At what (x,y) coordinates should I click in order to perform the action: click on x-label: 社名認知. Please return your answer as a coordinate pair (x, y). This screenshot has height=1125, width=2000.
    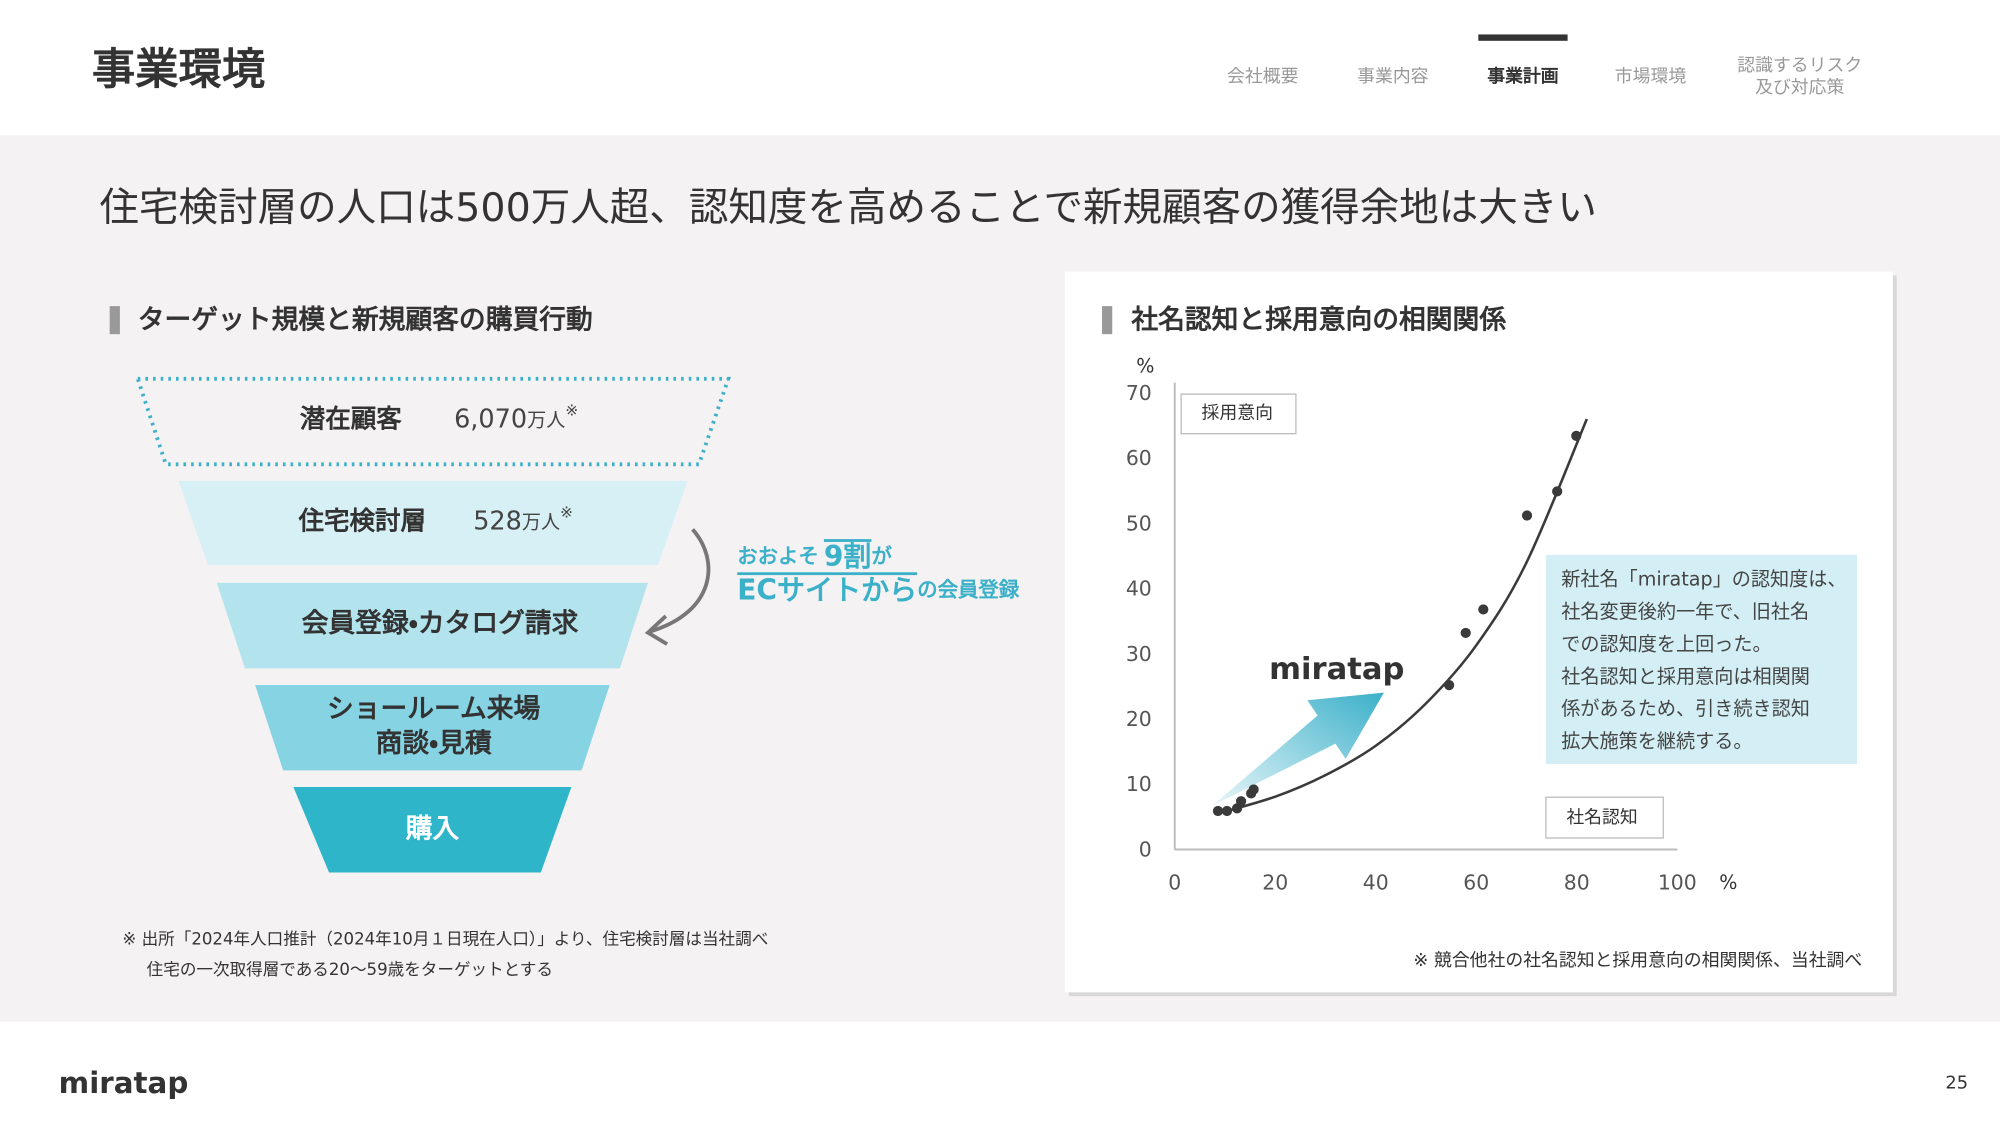
    Looking at the image, I should click on (1601, 817).